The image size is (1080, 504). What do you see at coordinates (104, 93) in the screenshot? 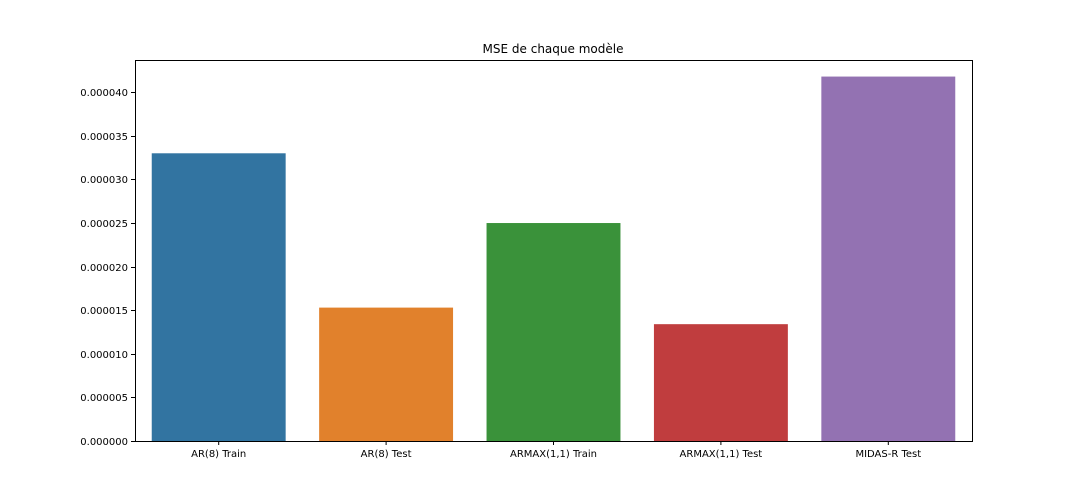
I see `y-tick-label: 0.000040` at bounding box center [104, 93].